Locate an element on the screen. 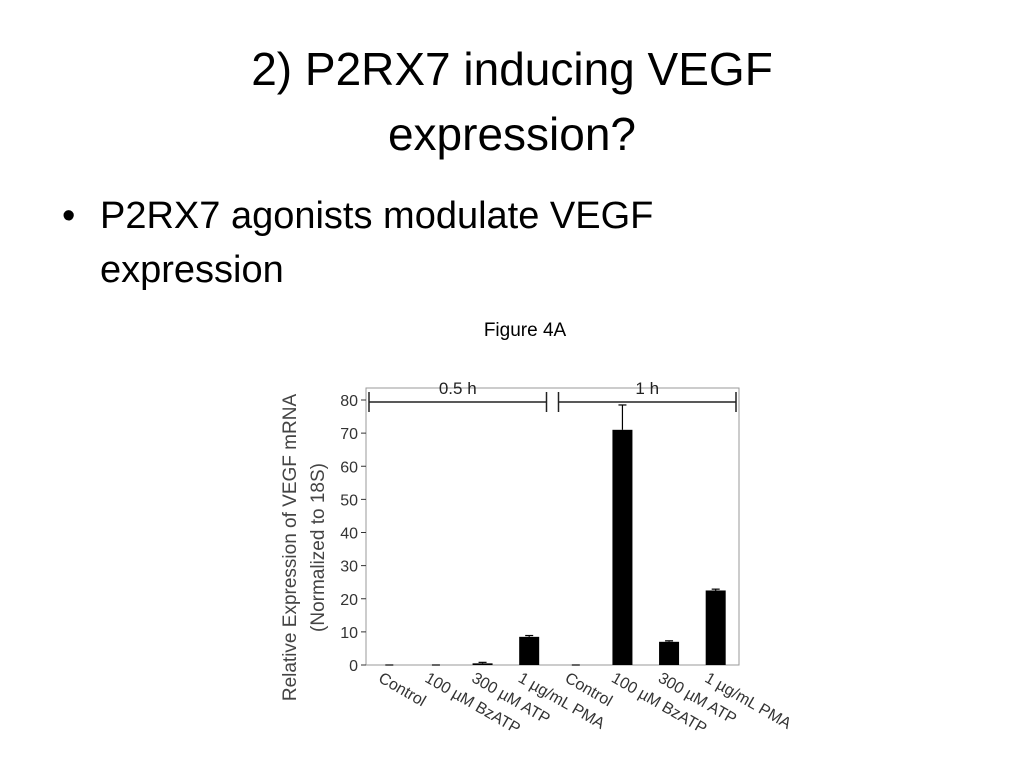  y-tick-label: 60 is located at coordinates (349, 467).